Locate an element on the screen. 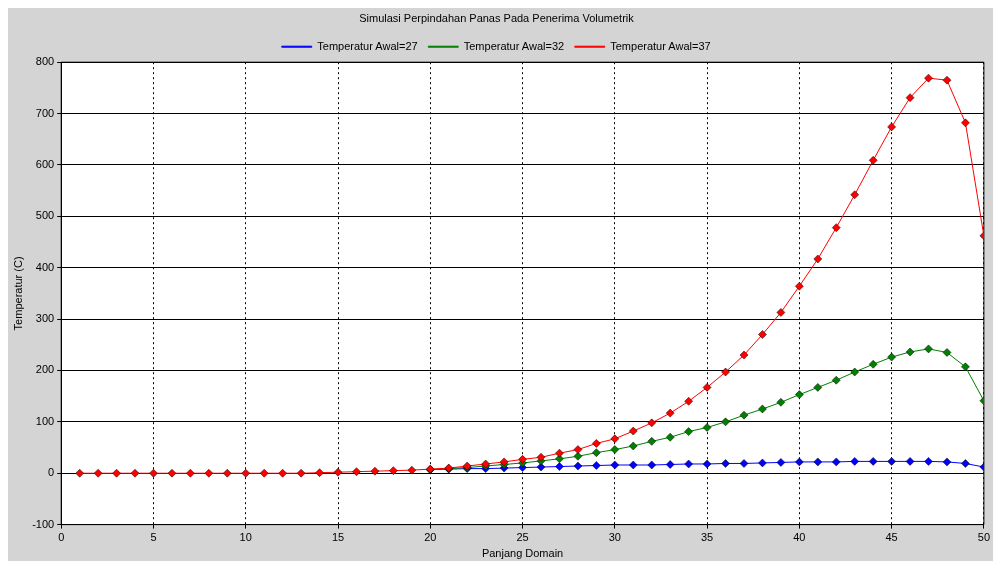 This screenshot has width=1001, height=569. x-tick-label: 15 is located at coordinates (338, 537).